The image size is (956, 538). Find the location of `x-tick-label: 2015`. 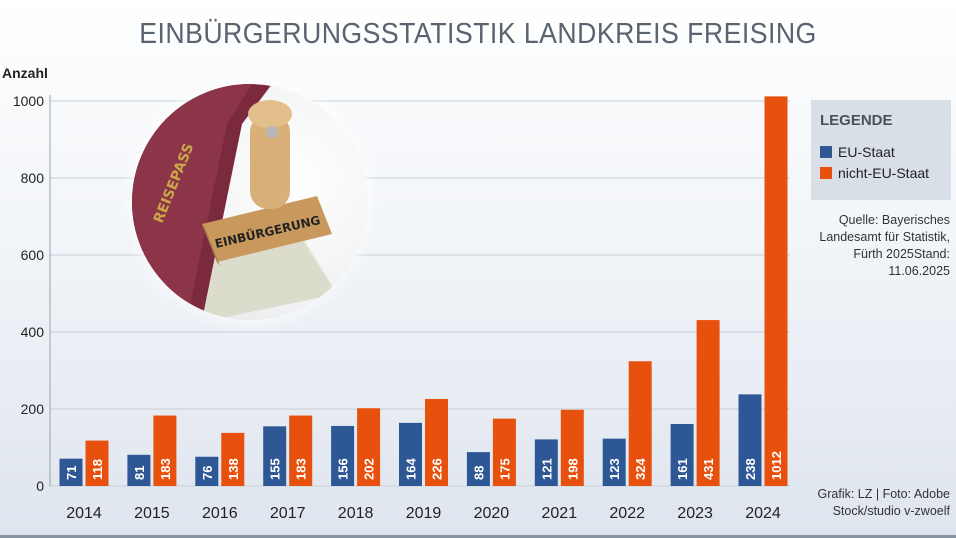

x-tick-label: 2015 is located at coordinates (152, 513).